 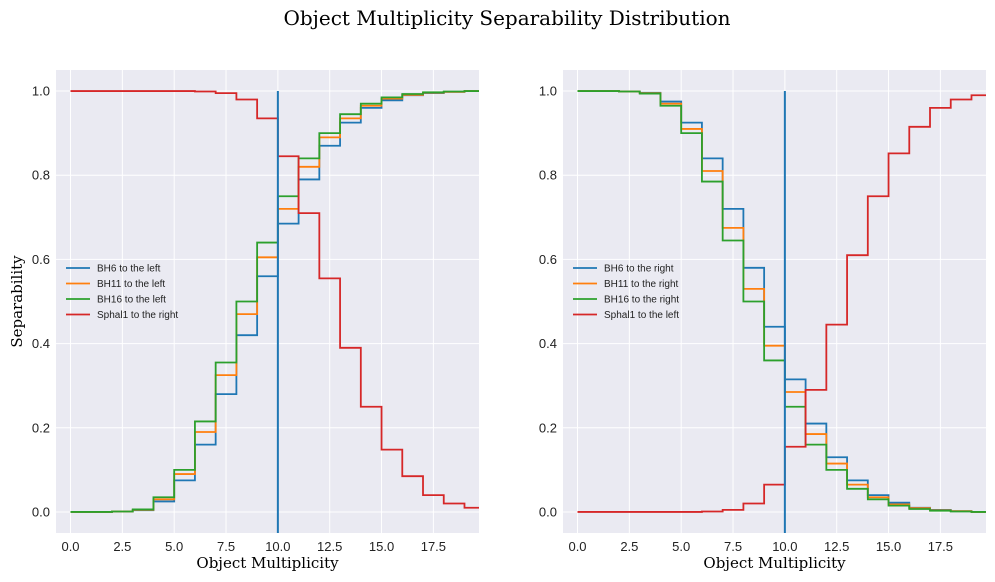 What do you see at coordinates (277, 546) in the screenshot?
I see `left-x-tick-label: 10.0` at bounding box center [277, 546].